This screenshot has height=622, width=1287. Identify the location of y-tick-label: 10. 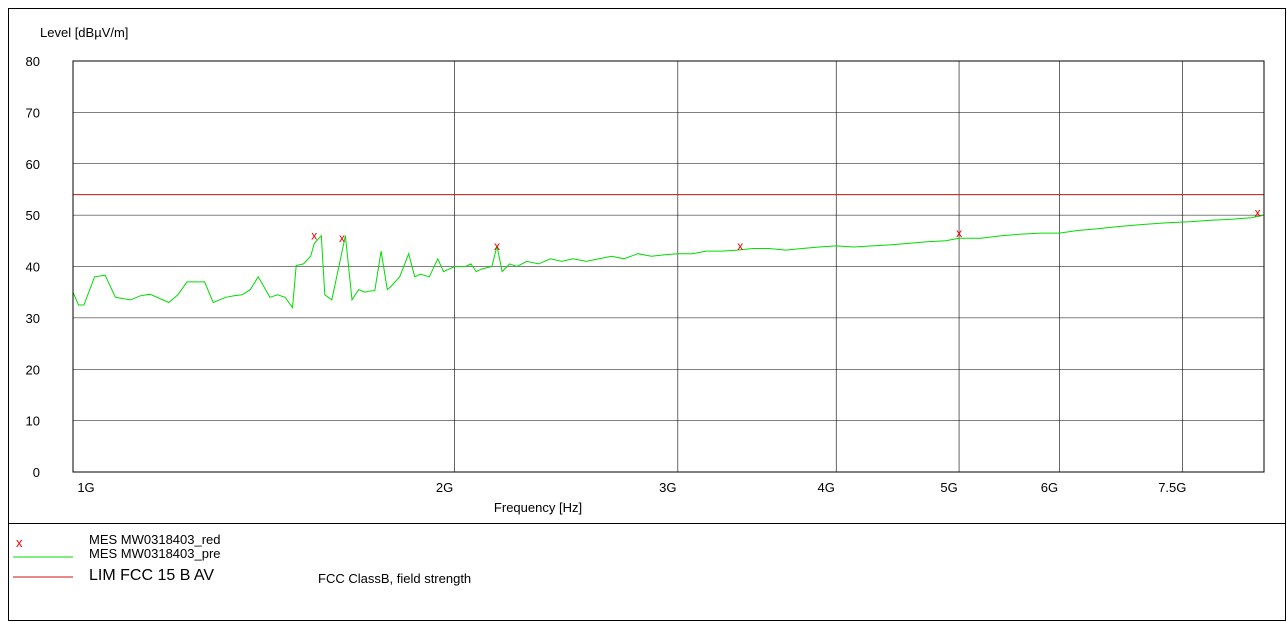
(33, 421).